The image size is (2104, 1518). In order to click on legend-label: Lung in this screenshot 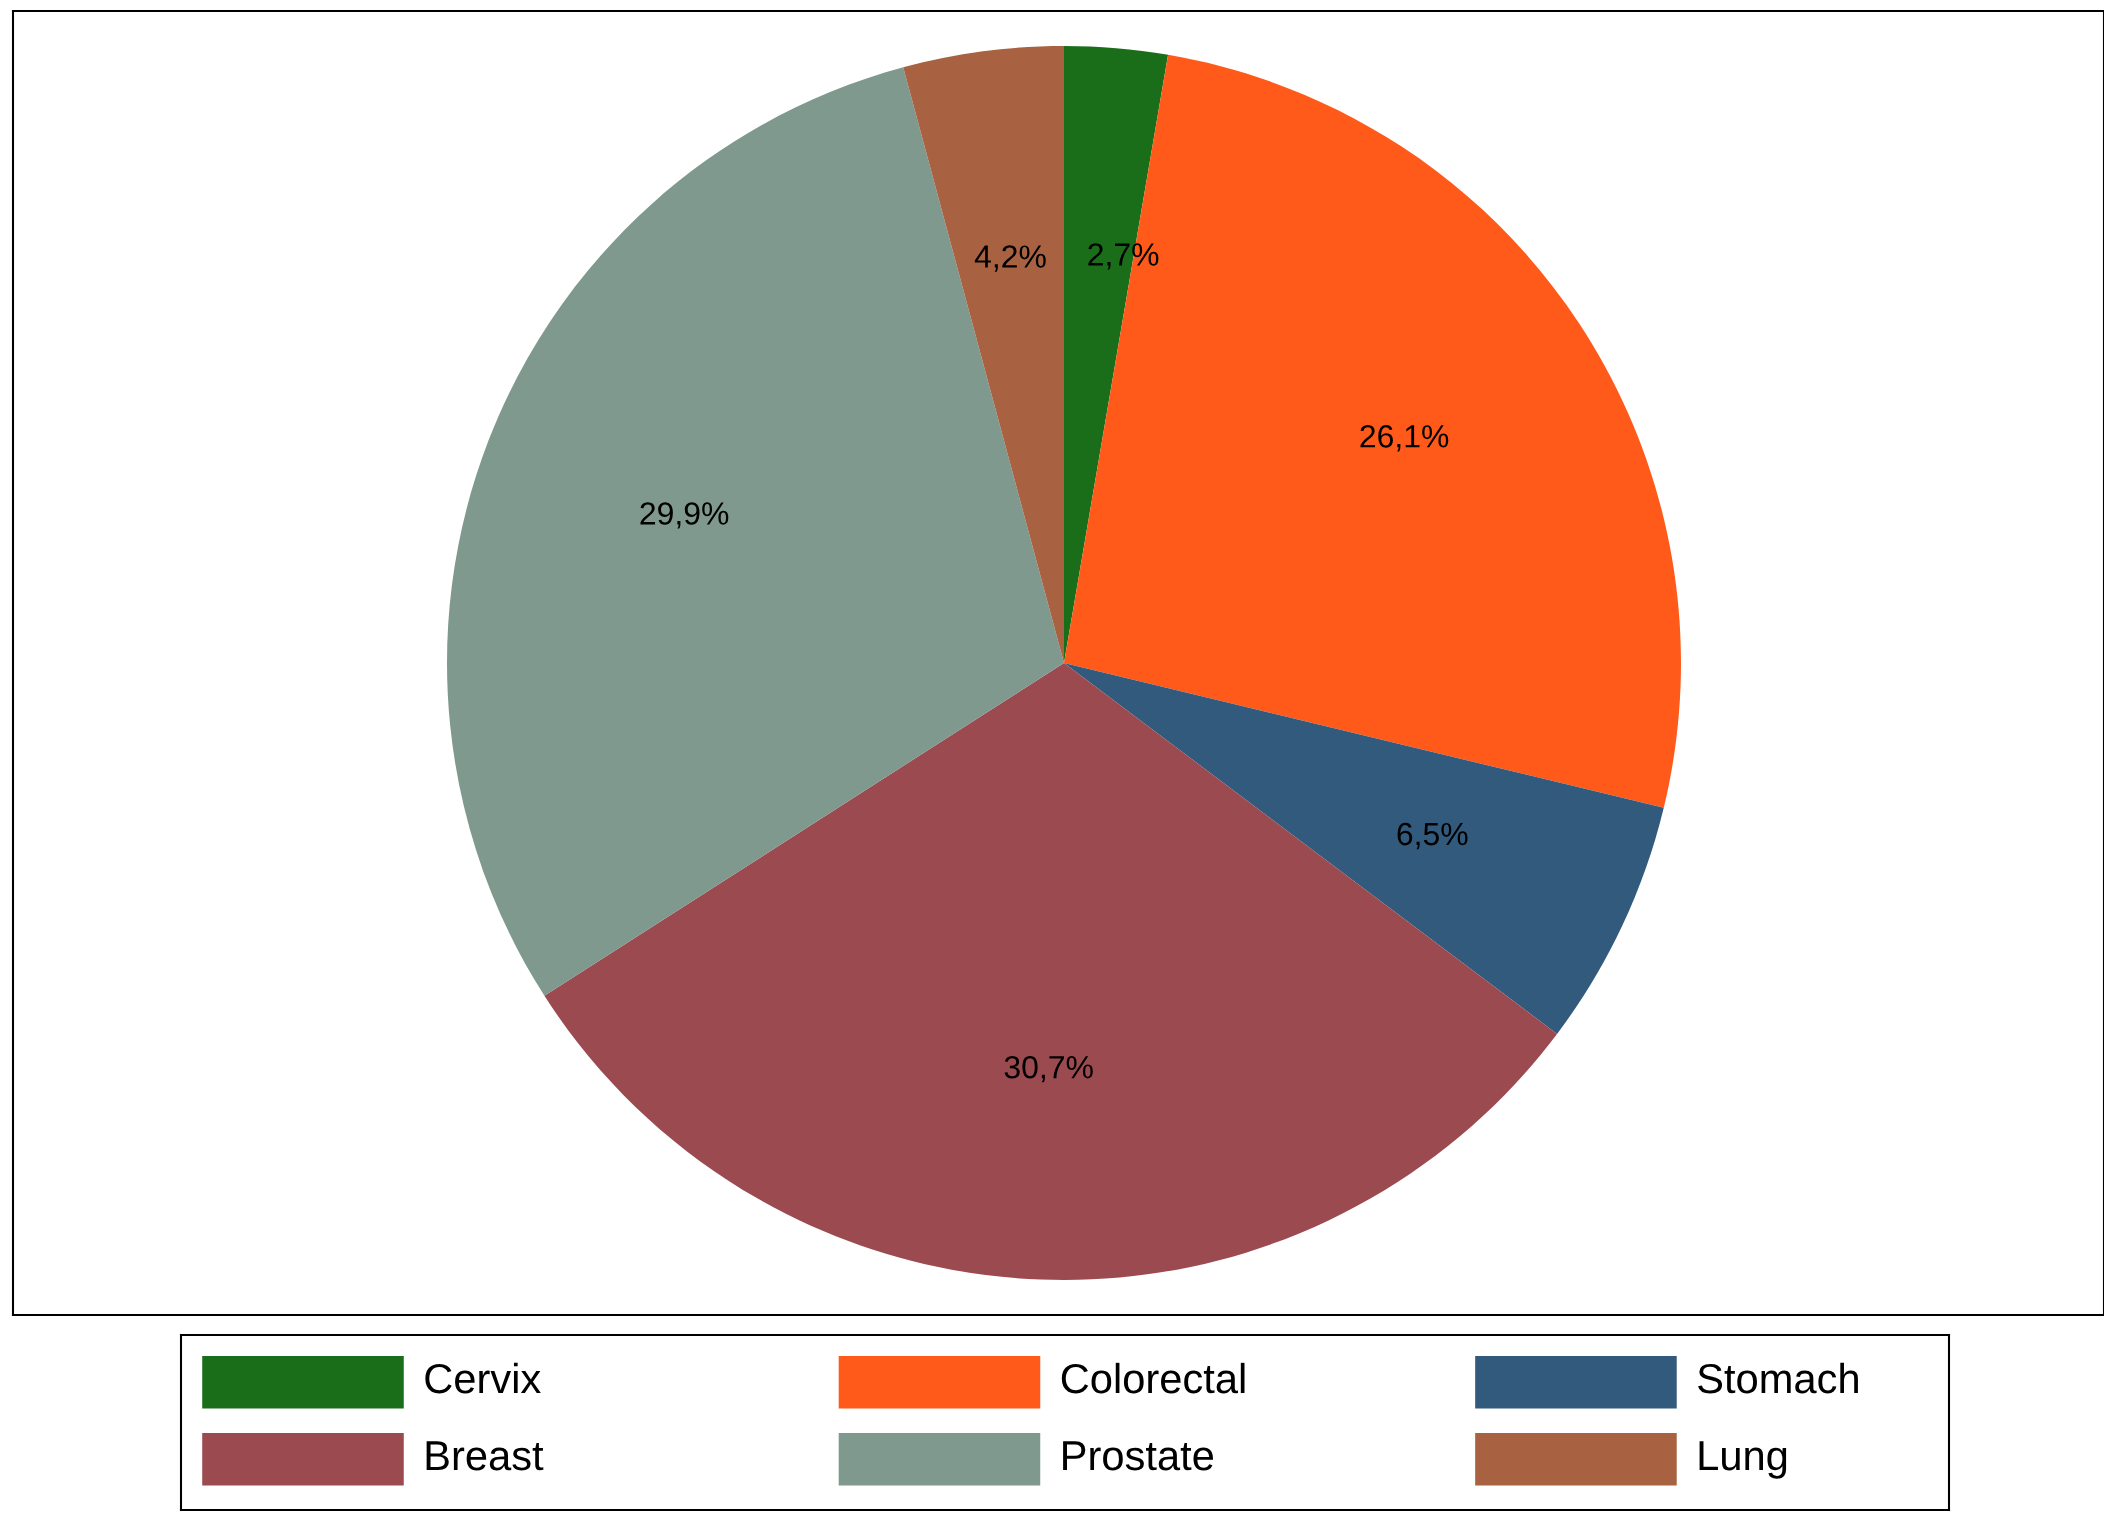, I will do `click(1743, 1460)`.